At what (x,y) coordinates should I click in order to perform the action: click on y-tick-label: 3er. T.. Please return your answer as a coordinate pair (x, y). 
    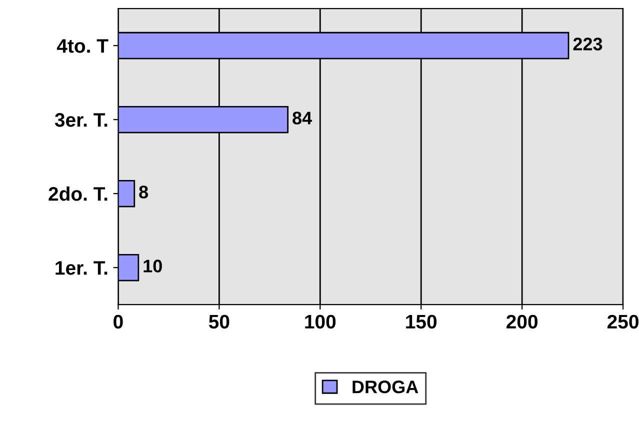
    Looking at the image, I should click on (81, 120).